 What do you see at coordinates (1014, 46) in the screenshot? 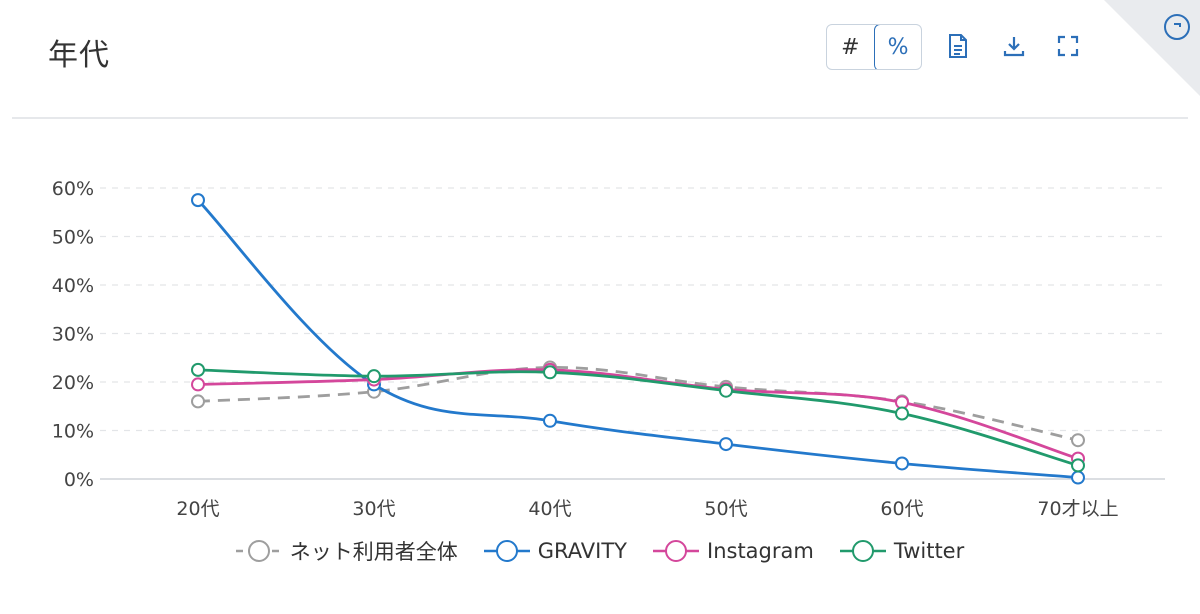
I see `download-icon` at bounding box center [1014, 46].